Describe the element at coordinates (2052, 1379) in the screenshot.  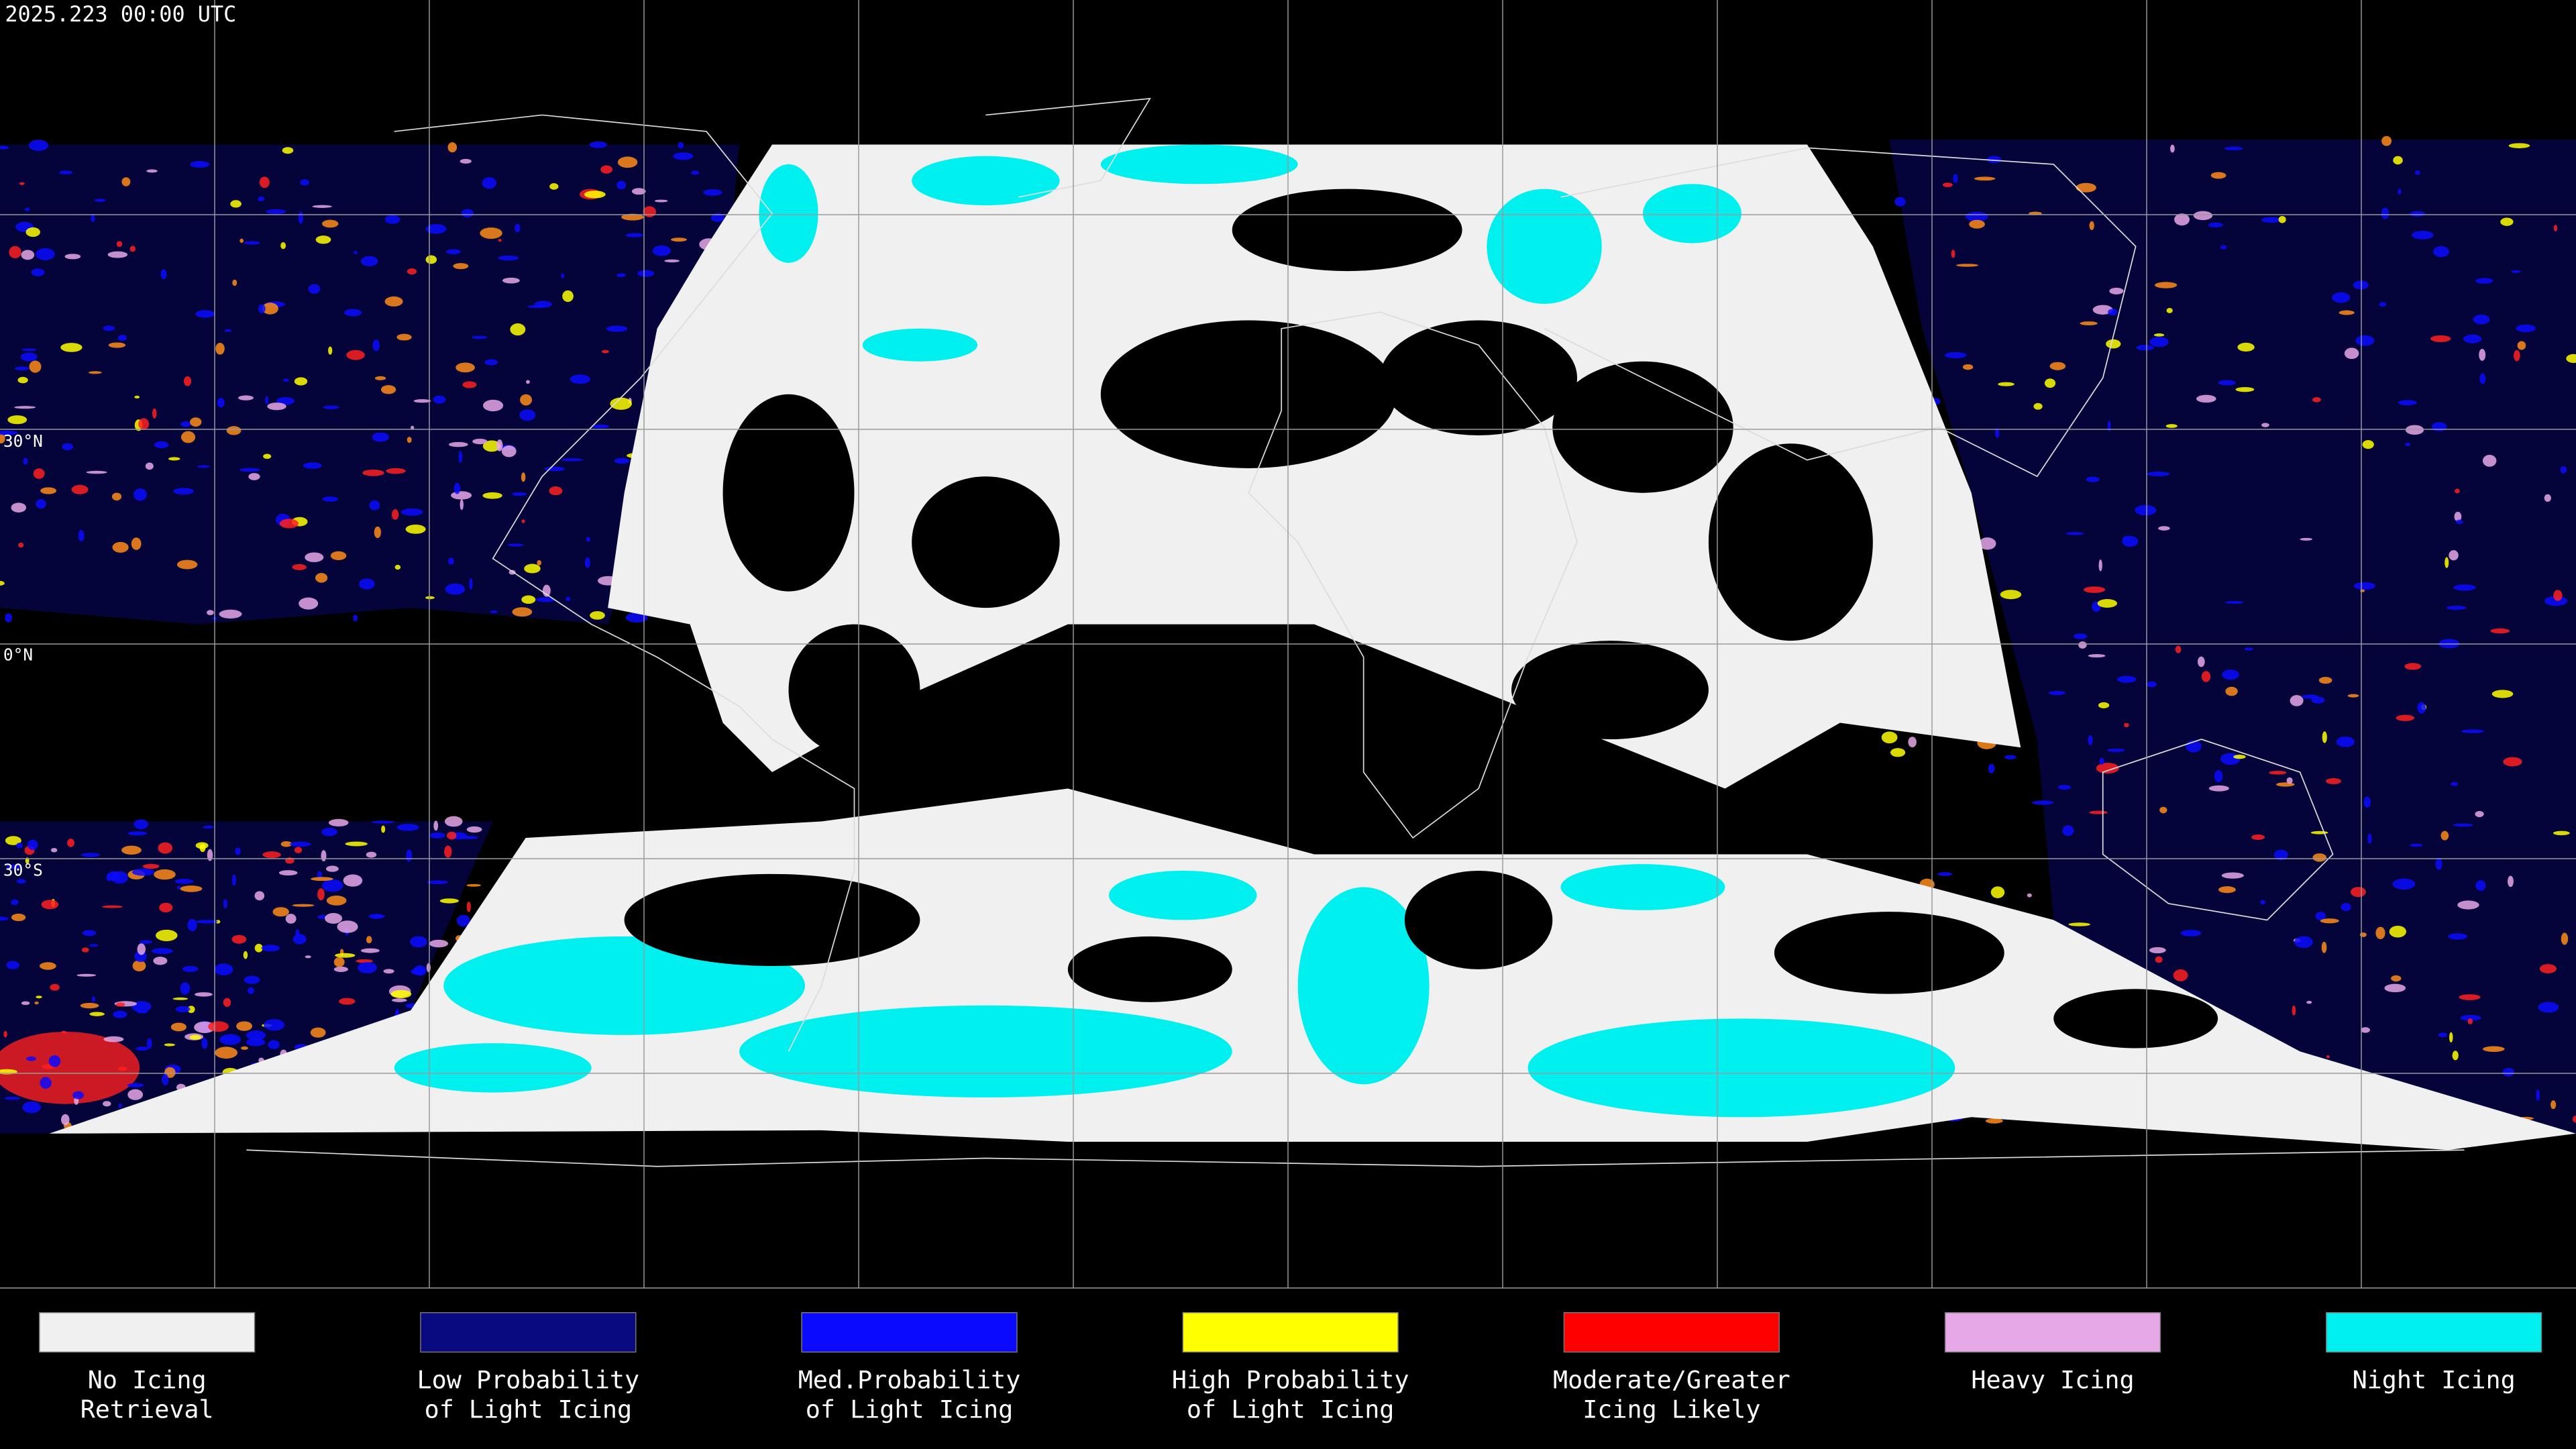
I see `legend-label: Heavy Icing` at that location.